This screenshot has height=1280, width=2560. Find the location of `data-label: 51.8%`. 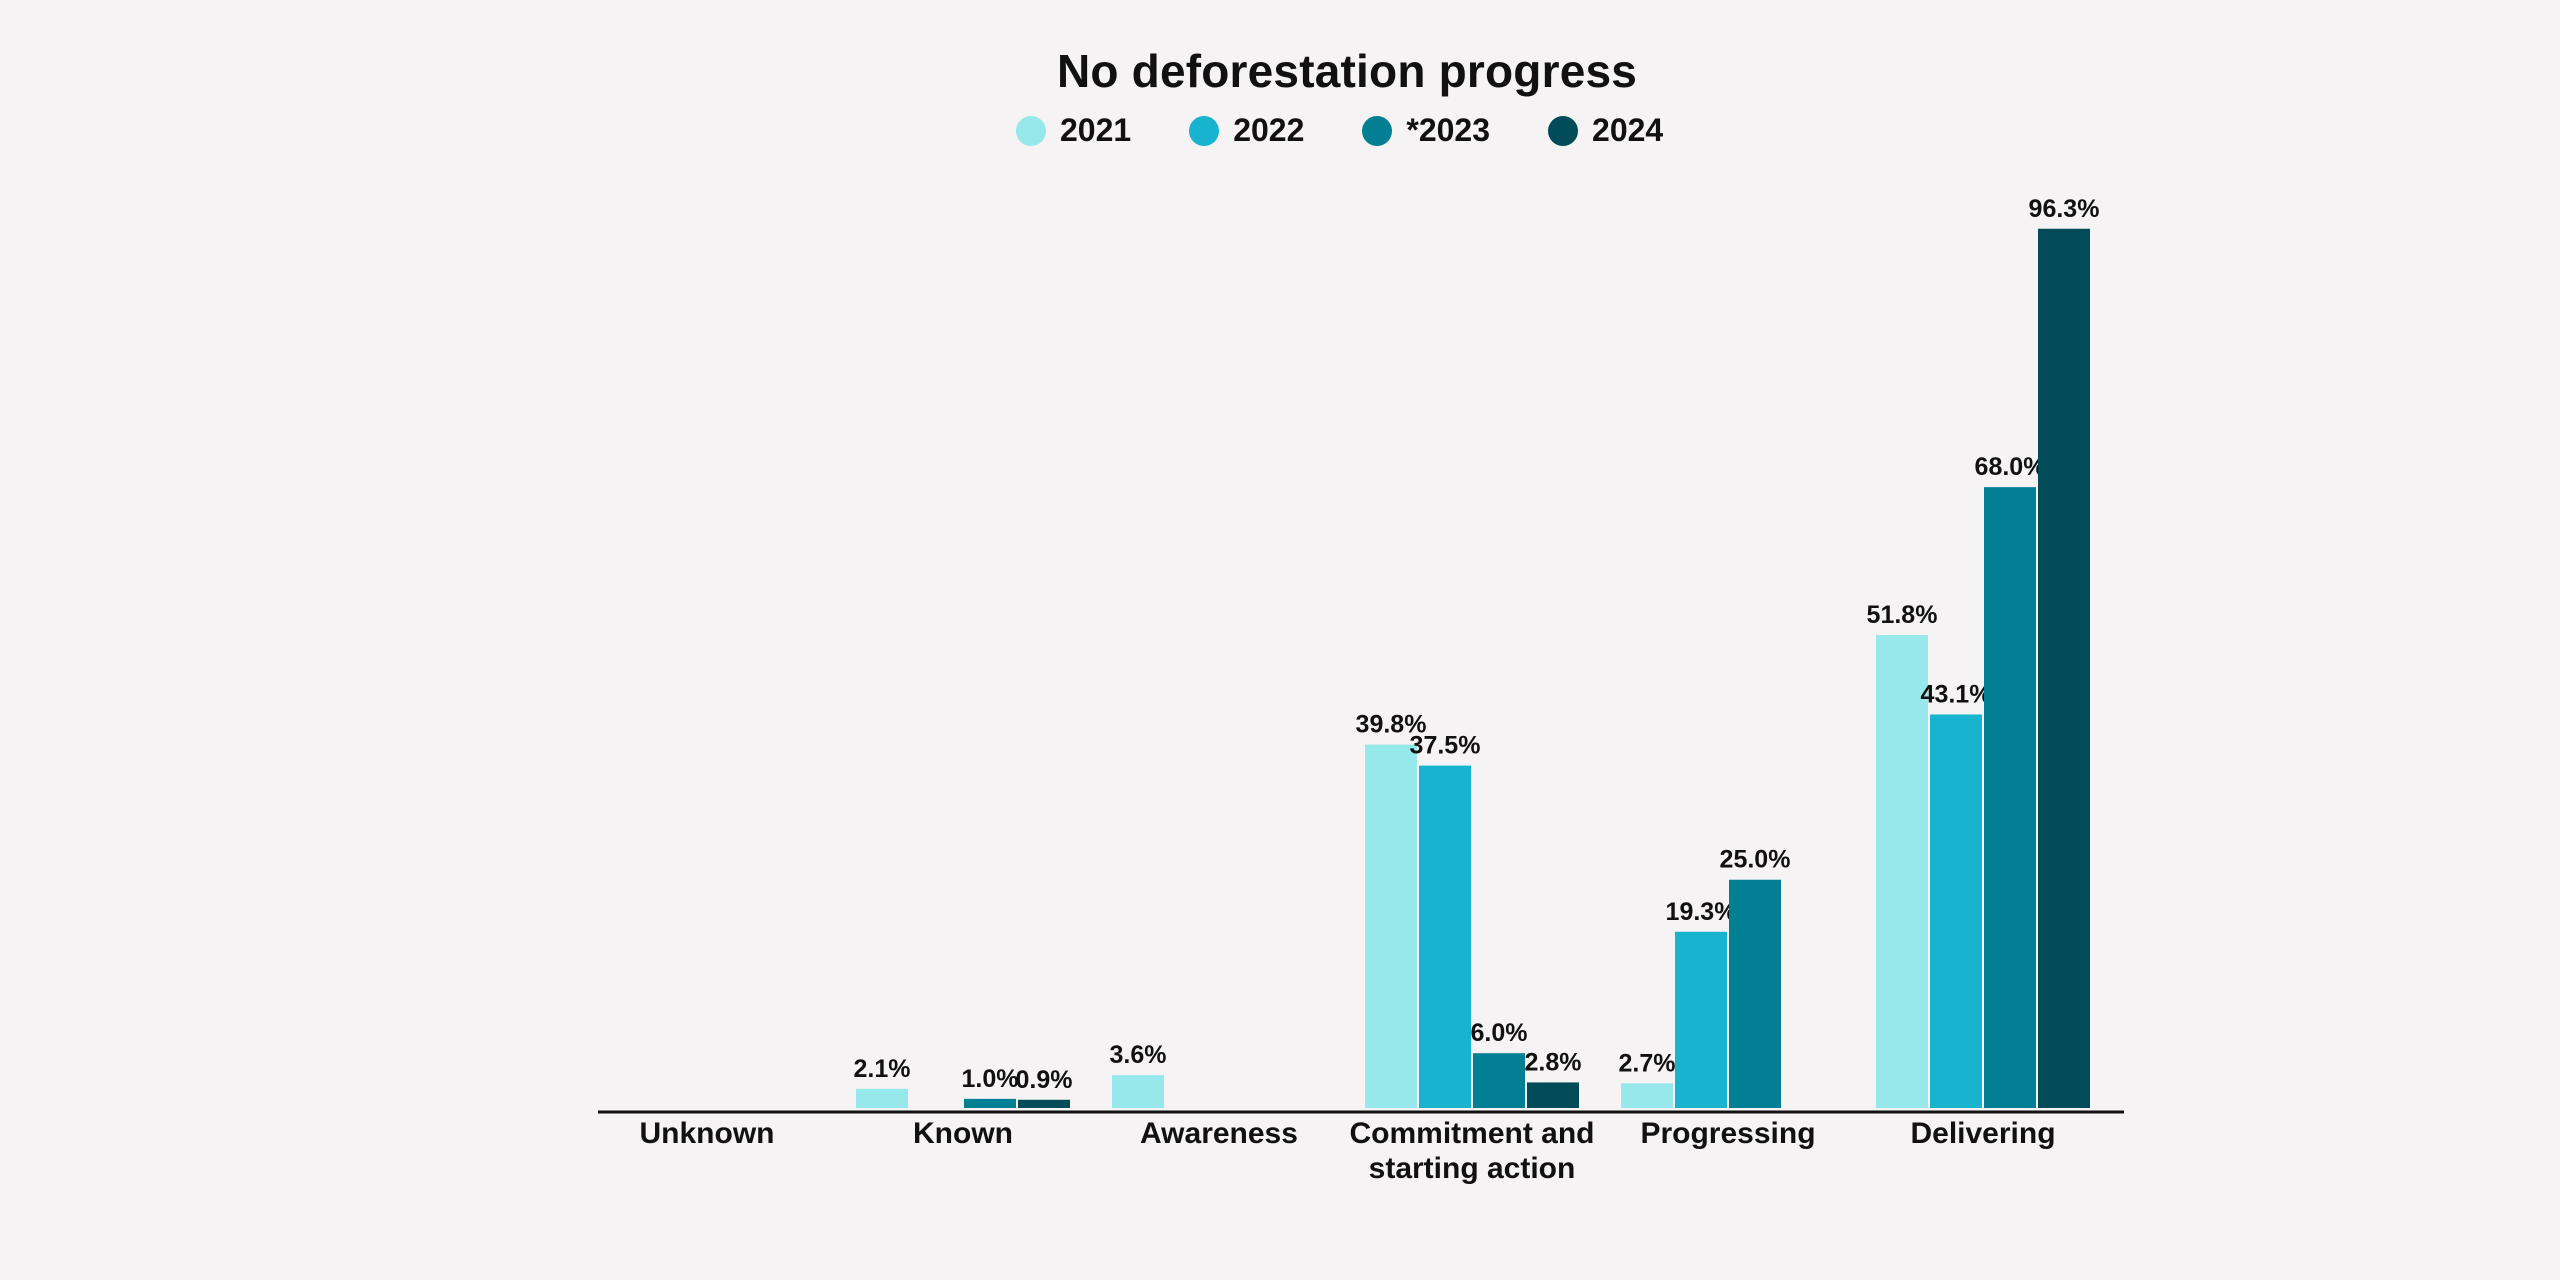

data-label: 51.8% is located at coordinates (1902, 615).